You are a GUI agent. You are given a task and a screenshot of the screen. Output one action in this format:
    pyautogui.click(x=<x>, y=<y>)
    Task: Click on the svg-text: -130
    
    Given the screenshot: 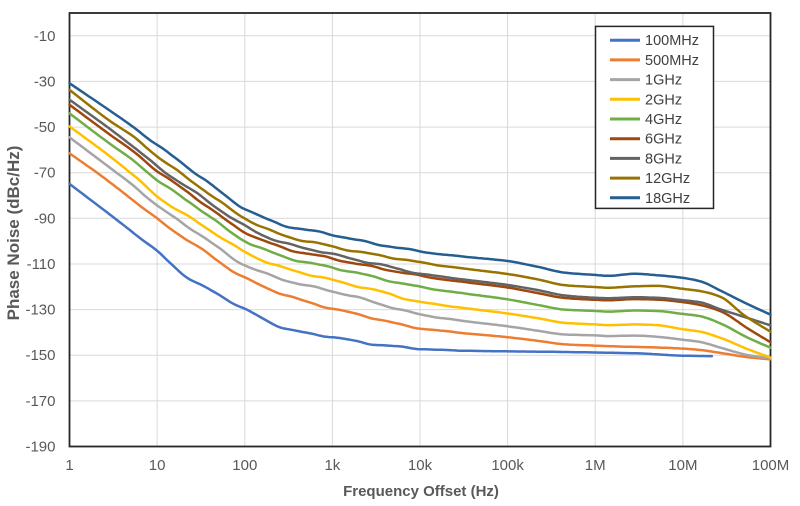 What is the action you would take?
    pyautogui.click(x=40, y=310)
    